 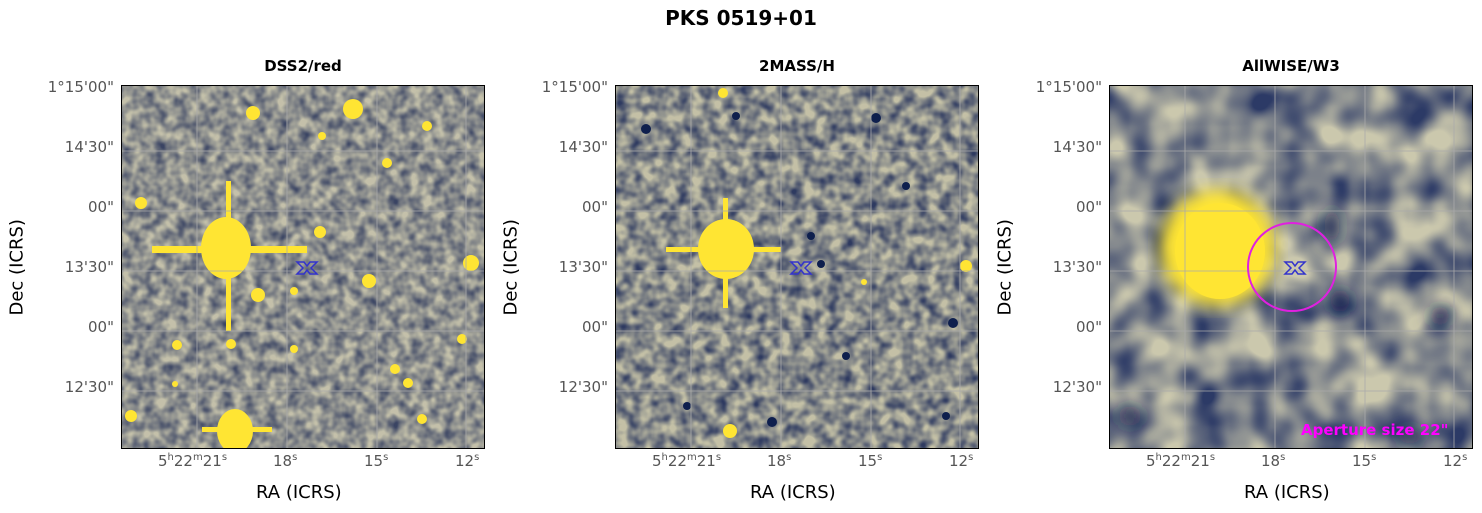 What do you see at coordinates (1218, 248) in the screenshot?
I see `bright-source` at bounding box center [1218, 248].